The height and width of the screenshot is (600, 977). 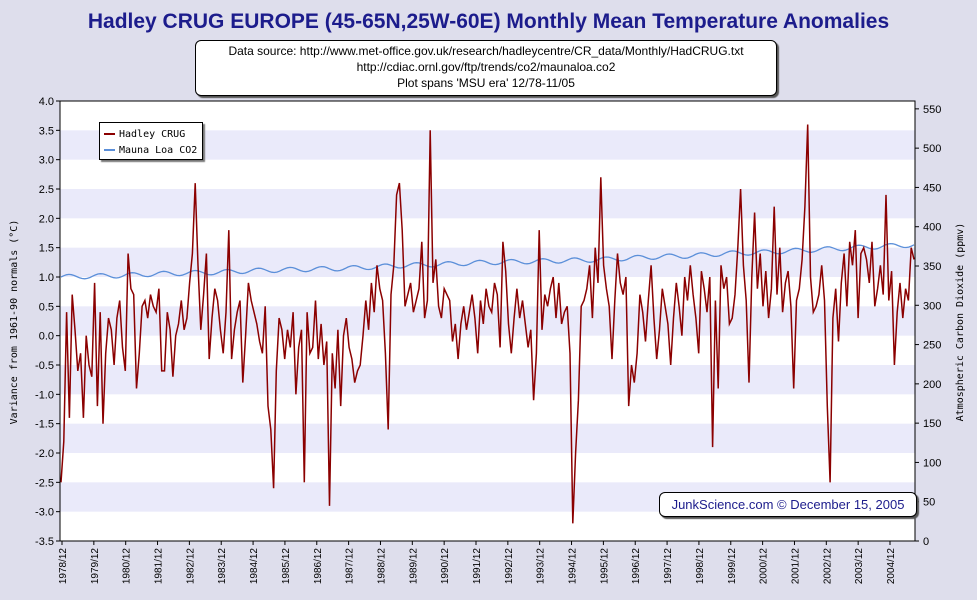 I want to click on left-tick-label: 1.5, so click(x=46, y=249).